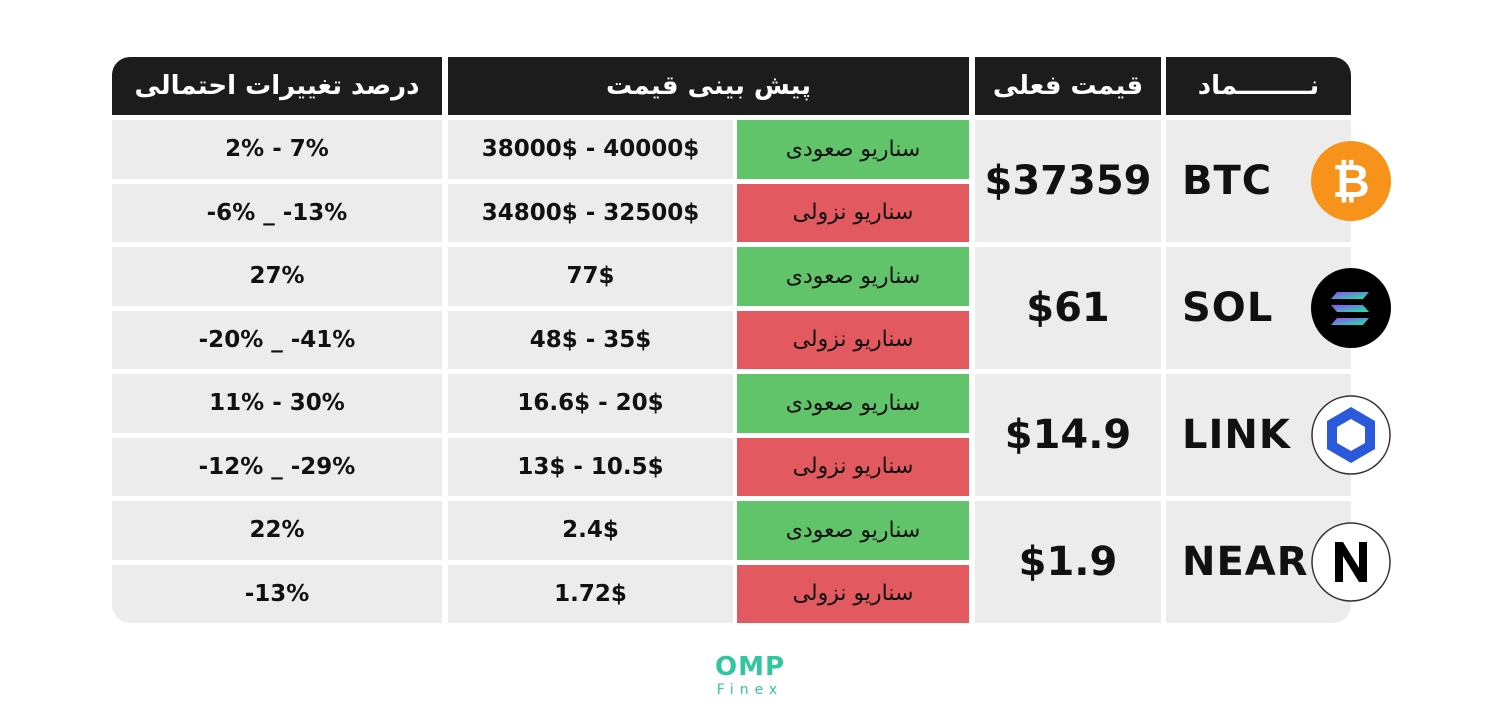 The width and height of the screenshot is (1500, 720). I want to click on percent-cell: -12% _ -29%, so click(277, 466).